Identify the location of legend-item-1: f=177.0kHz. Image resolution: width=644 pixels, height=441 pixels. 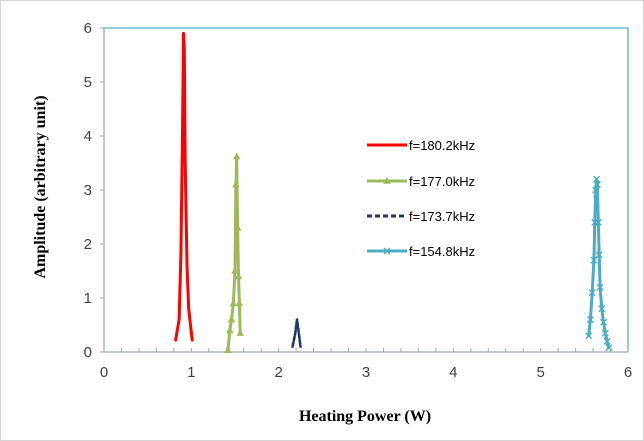
(421, 181).